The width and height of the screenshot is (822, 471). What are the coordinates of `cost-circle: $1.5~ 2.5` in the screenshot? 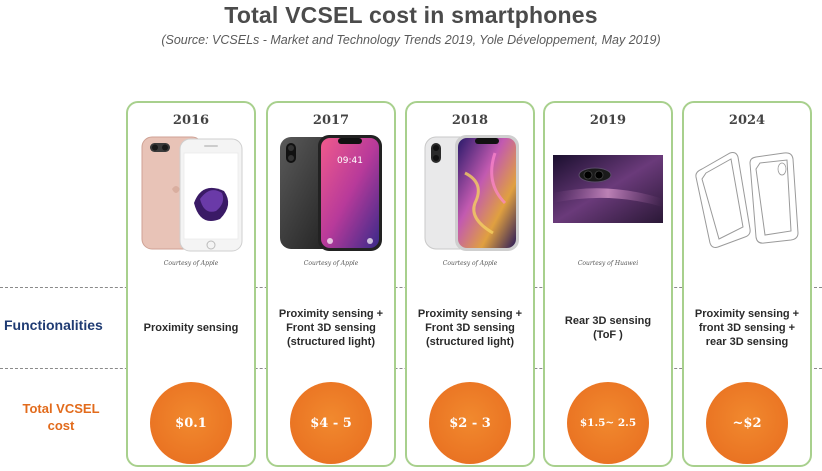 It's located at (608, 423).